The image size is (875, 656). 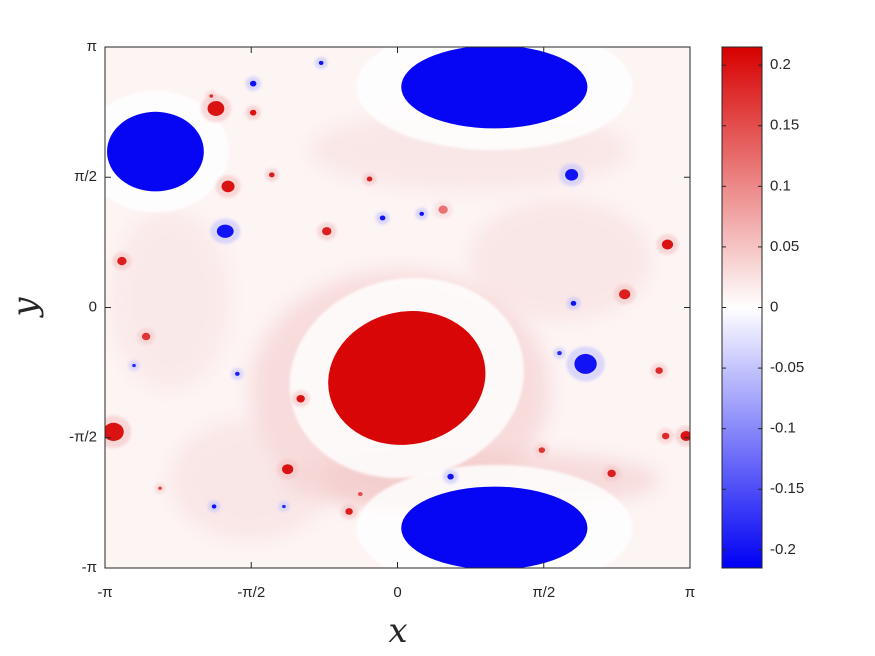 What do you see at coordinates (784, 125) in the screenshot?
I see `colorbar-tick-label: 0.15` at bounding box center [784, 125].